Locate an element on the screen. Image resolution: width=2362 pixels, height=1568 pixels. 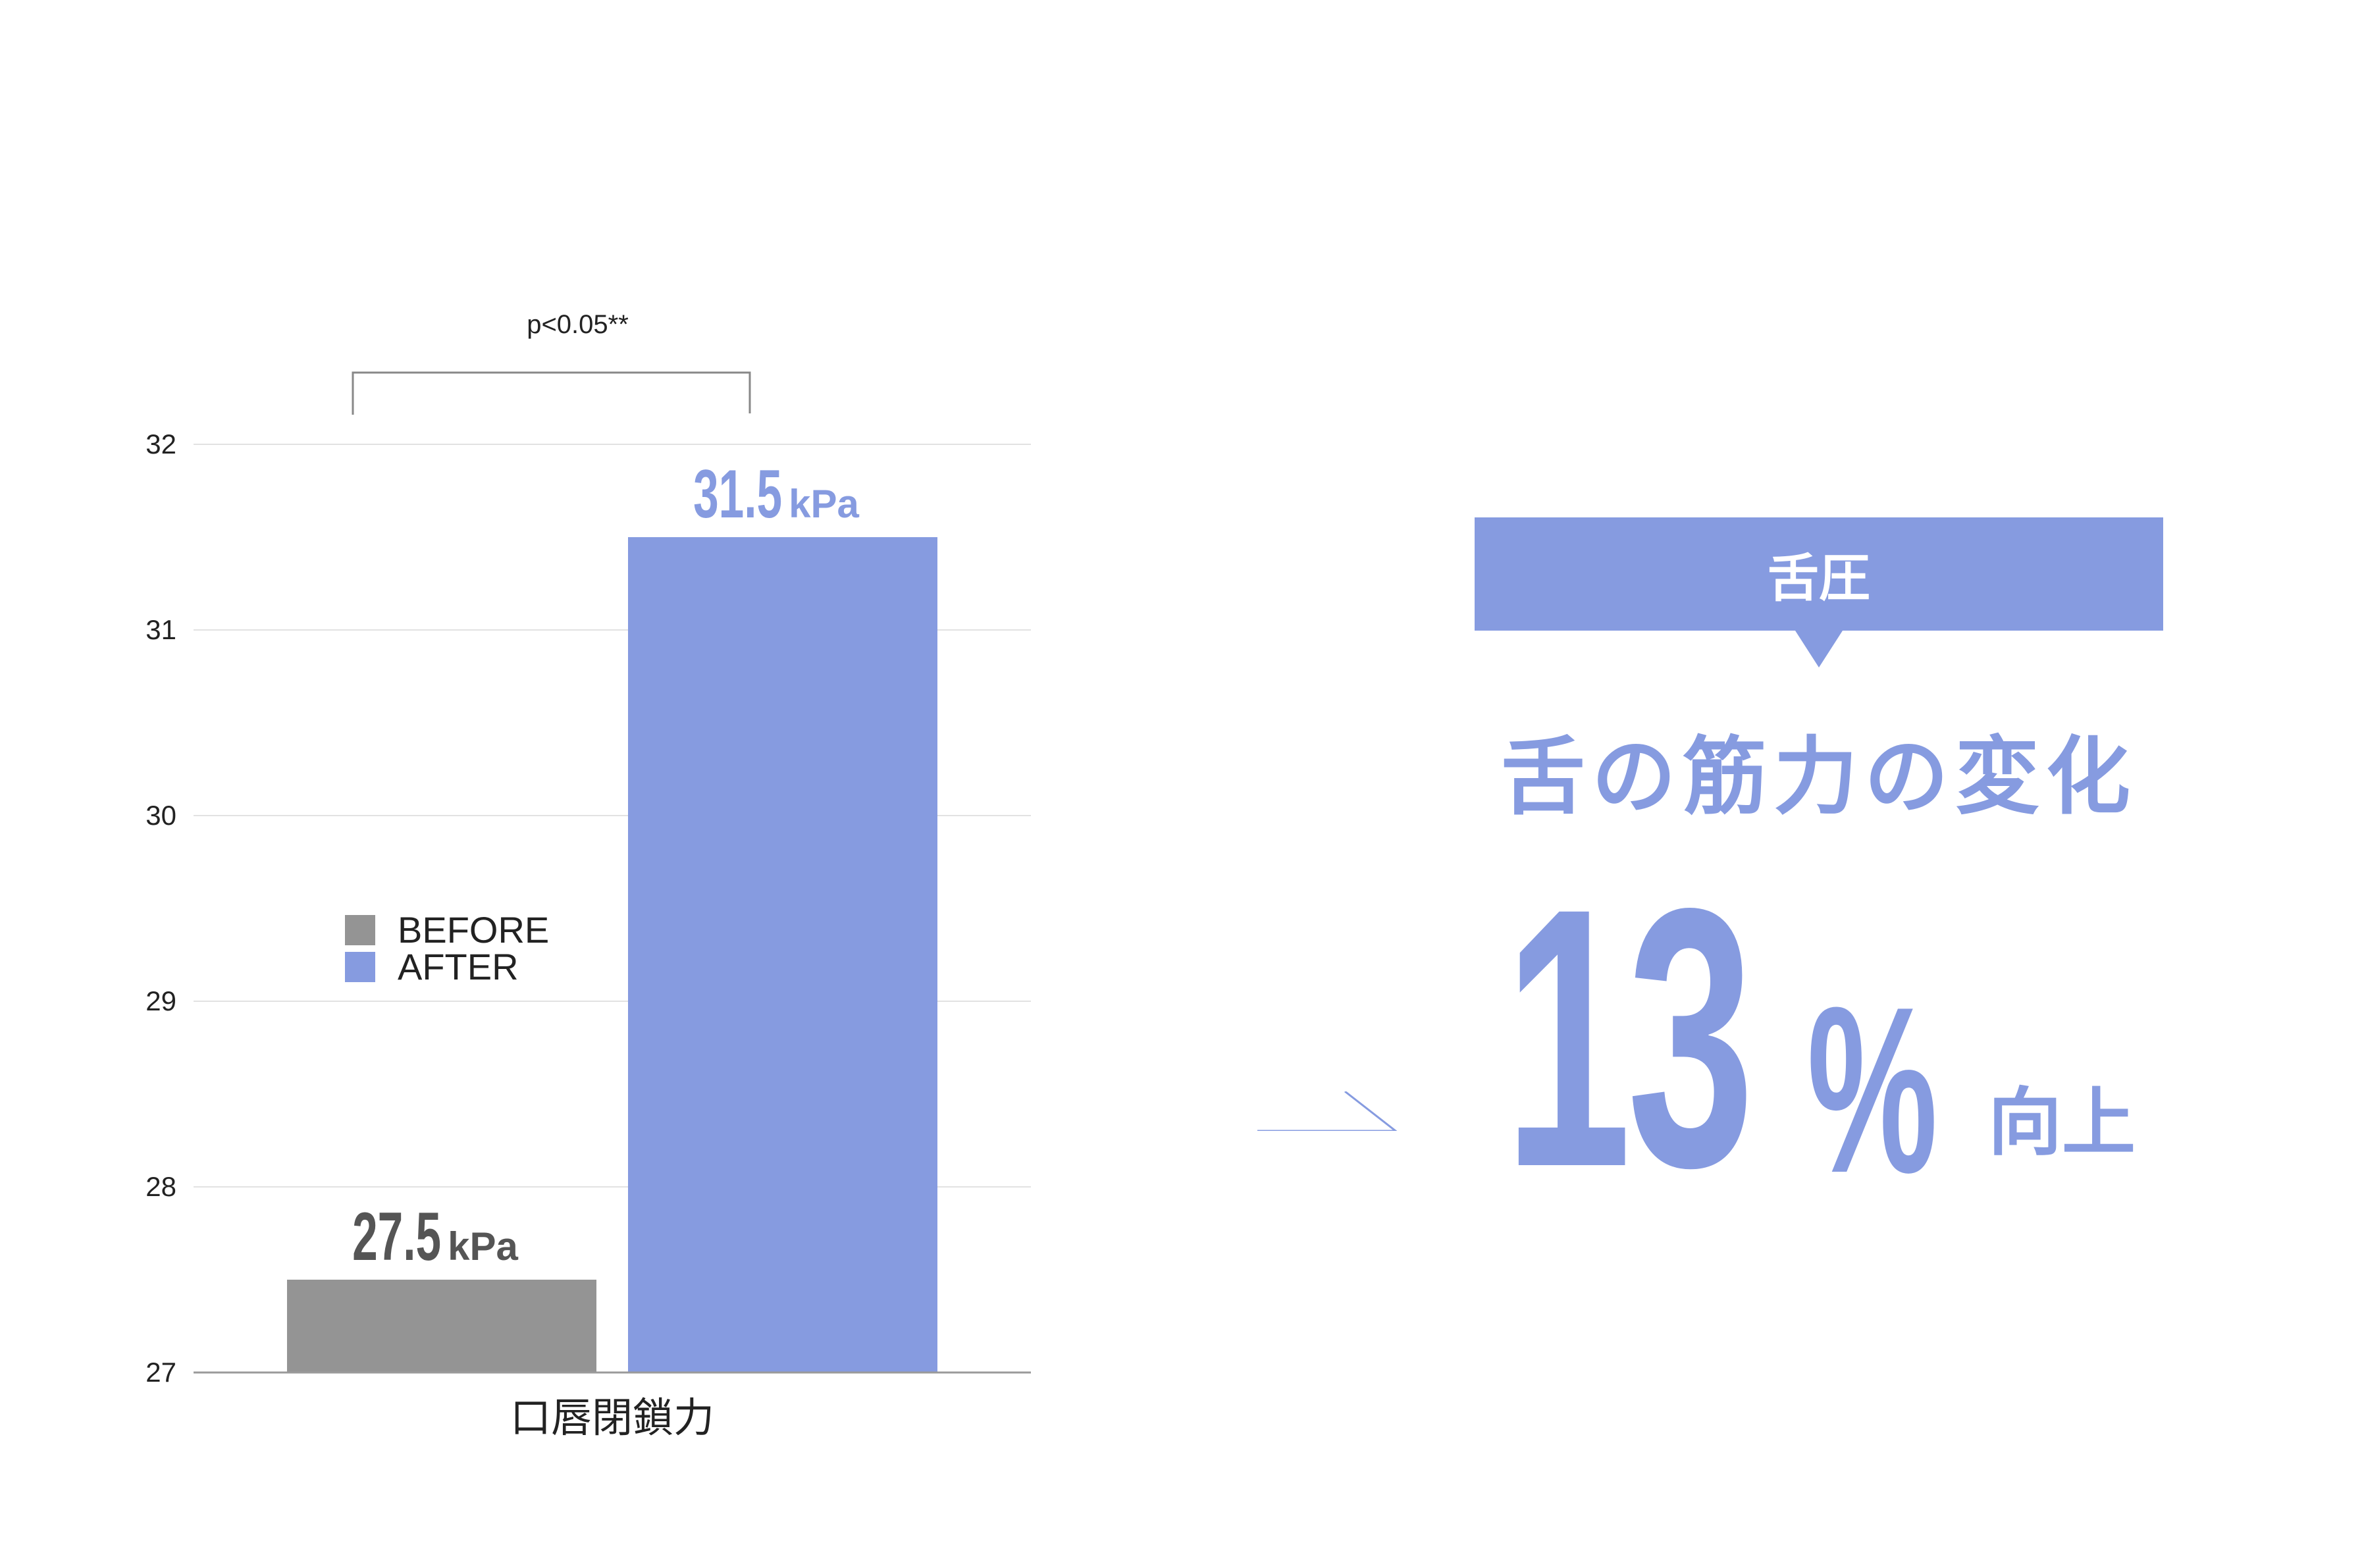
bracket-line is located at coordinates (551, 393).